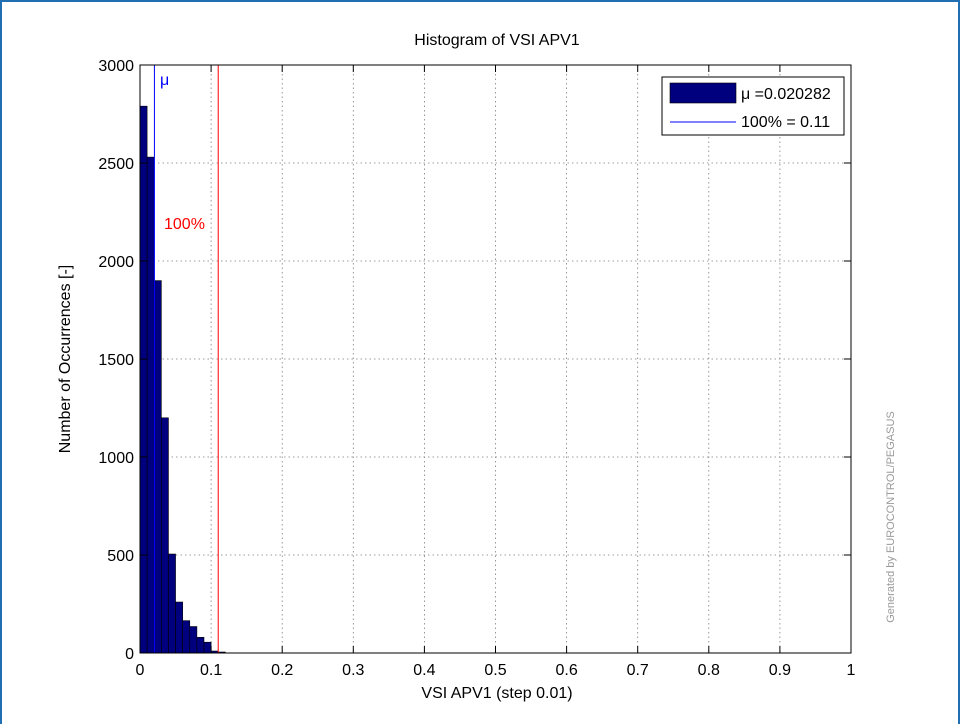  Describe the element at coordinates (211, 670) in the screenshot. I see `x-tick-label: 0.1` at that location.